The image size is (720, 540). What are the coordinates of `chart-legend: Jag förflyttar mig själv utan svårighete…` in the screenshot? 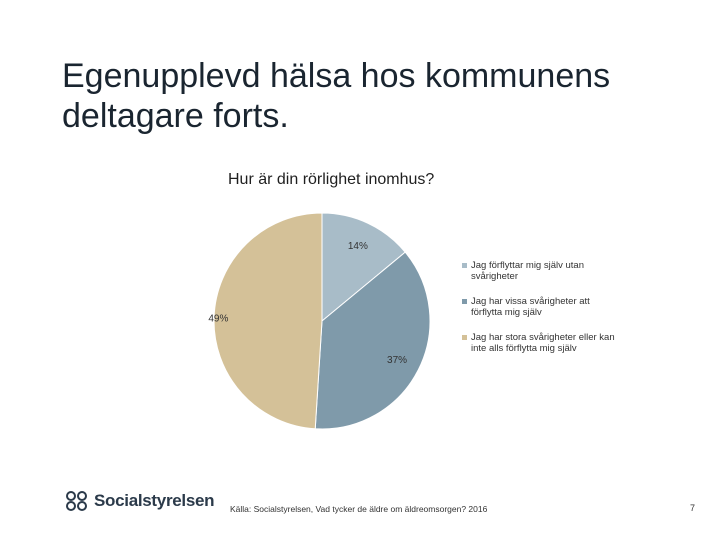 It's located at (542, 314).